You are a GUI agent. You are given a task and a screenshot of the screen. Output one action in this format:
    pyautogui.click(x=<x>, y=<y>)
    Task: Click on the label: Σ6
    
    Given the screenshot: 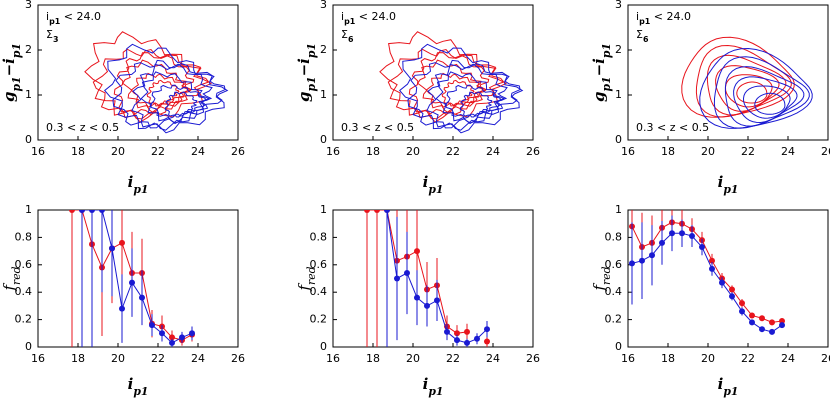 What is the action you would take?
    pyautogui.click(x=642, y=36)
    